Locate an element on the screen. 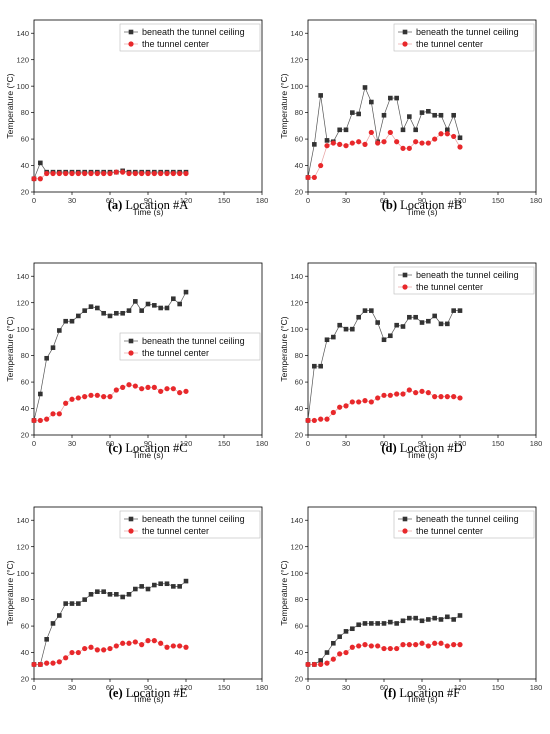  panel-caption: (a) Location #A is located at coordinates (148, 205).